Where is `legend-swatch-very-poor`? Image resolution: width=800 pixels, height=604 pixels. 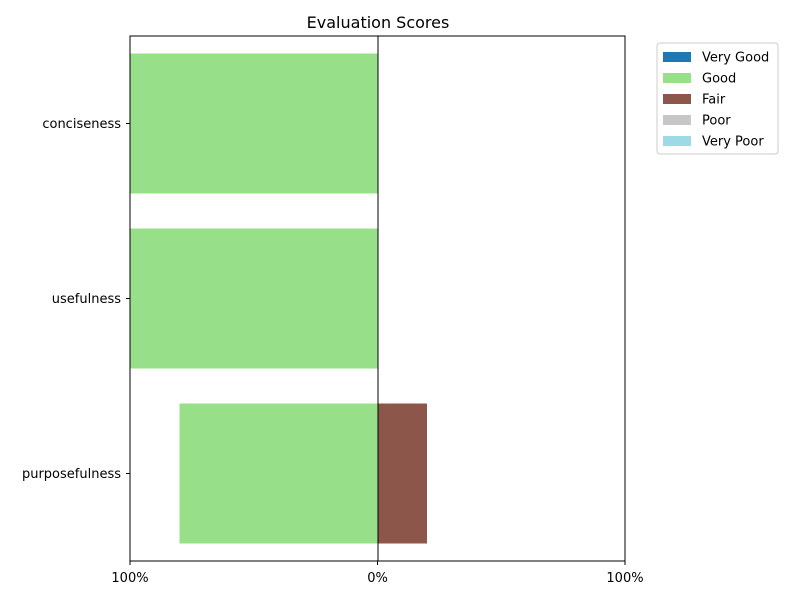
legend-swatch-very-poor is located at coordinates (677, 141).